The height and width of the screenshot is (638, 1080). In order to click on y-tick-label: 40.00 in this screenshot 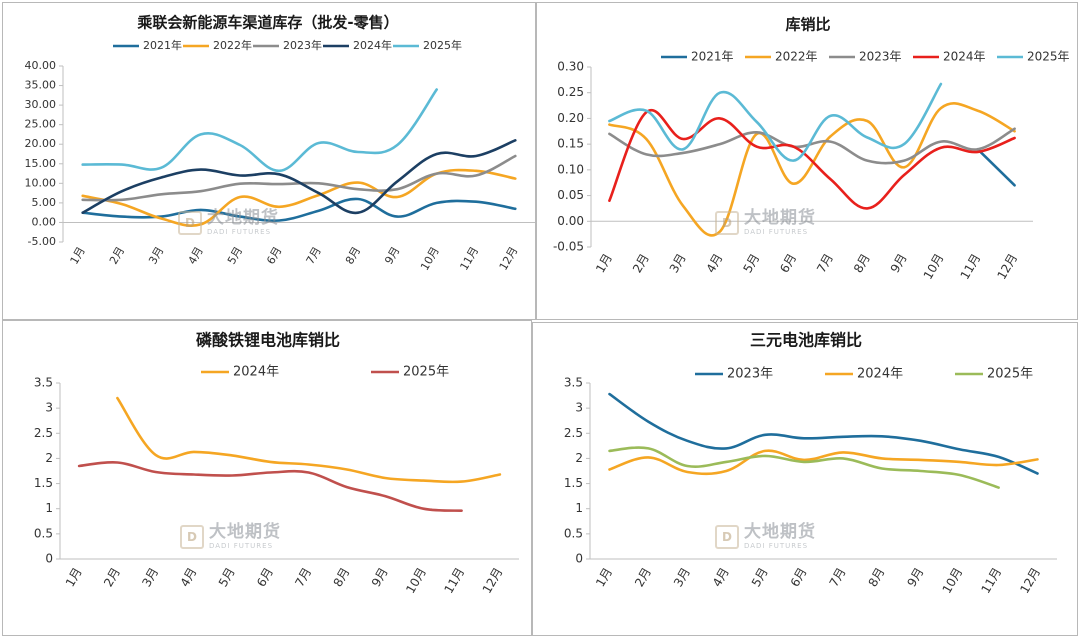, I will do `click(41, 65)`.